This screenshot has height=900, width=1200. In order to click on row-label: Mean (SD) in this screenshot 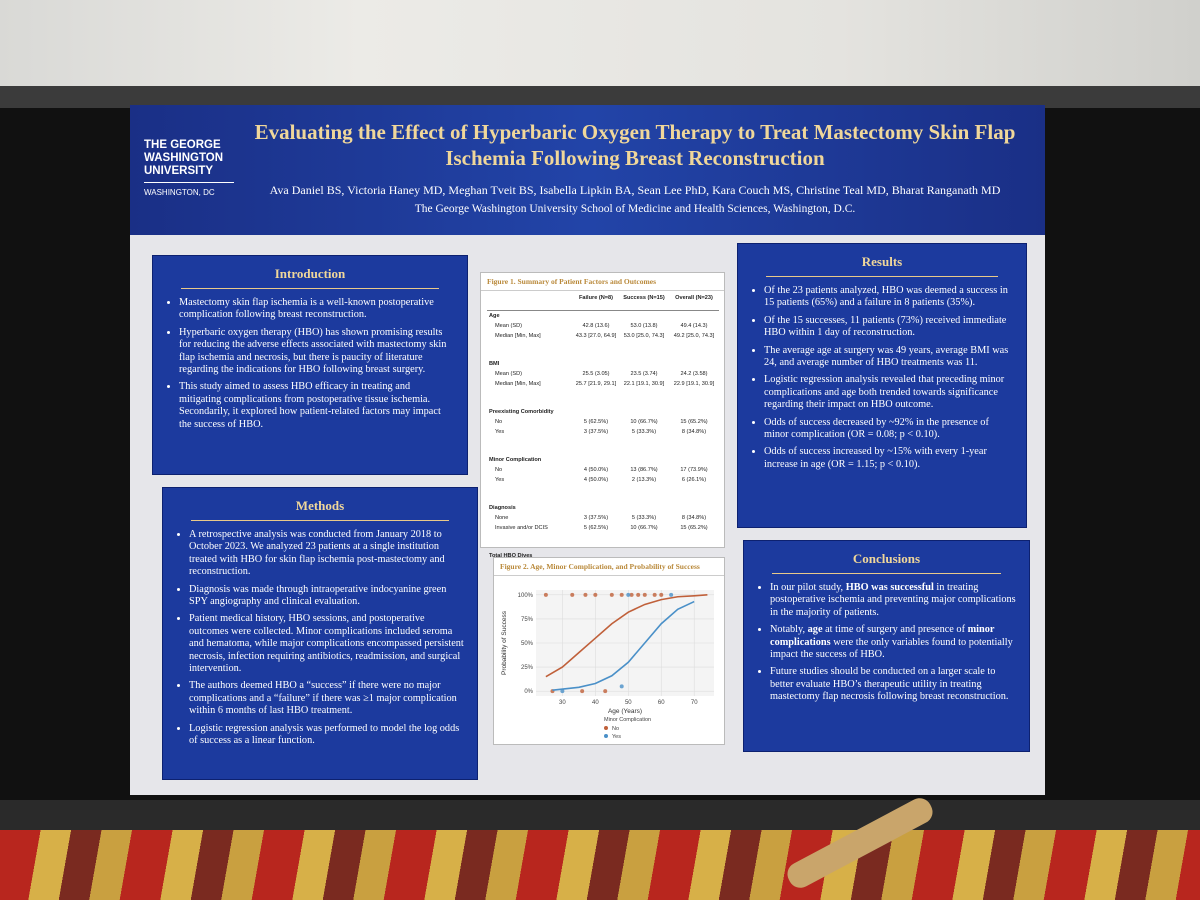, I will do `click(509, 374)`.